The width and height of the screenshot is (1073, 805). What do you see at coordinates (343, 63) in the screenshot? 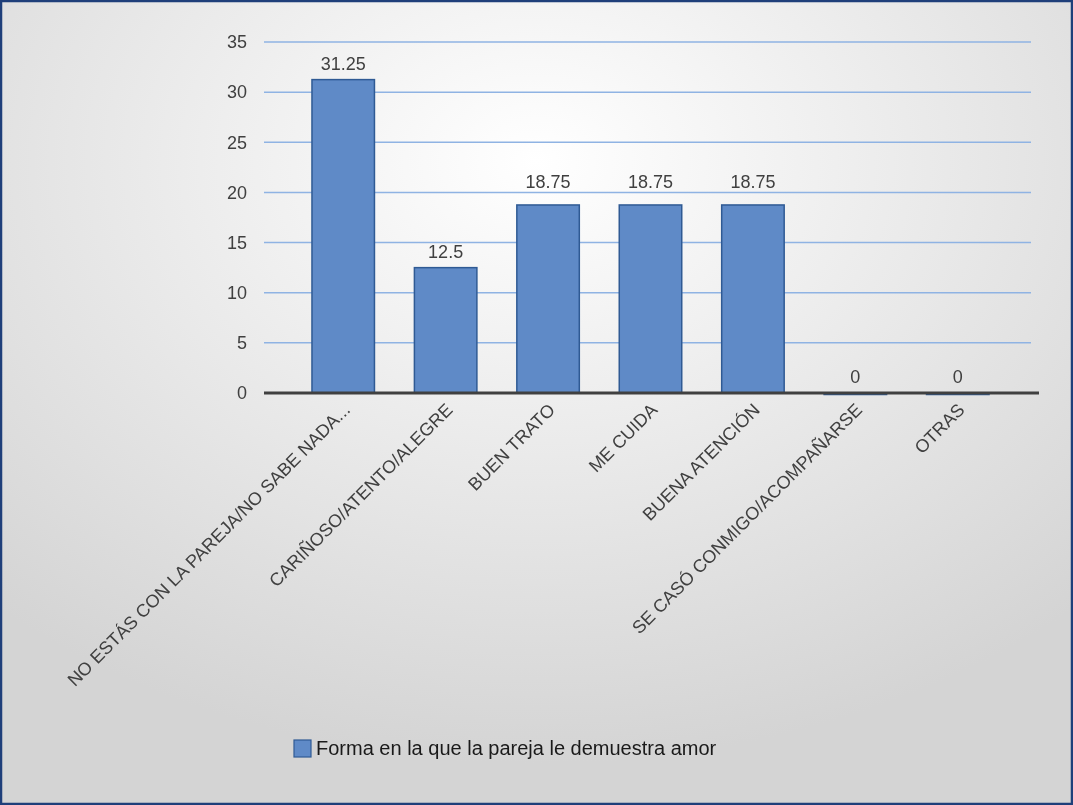
I see `data-label: 31.25` at bounding box center [343, 63].